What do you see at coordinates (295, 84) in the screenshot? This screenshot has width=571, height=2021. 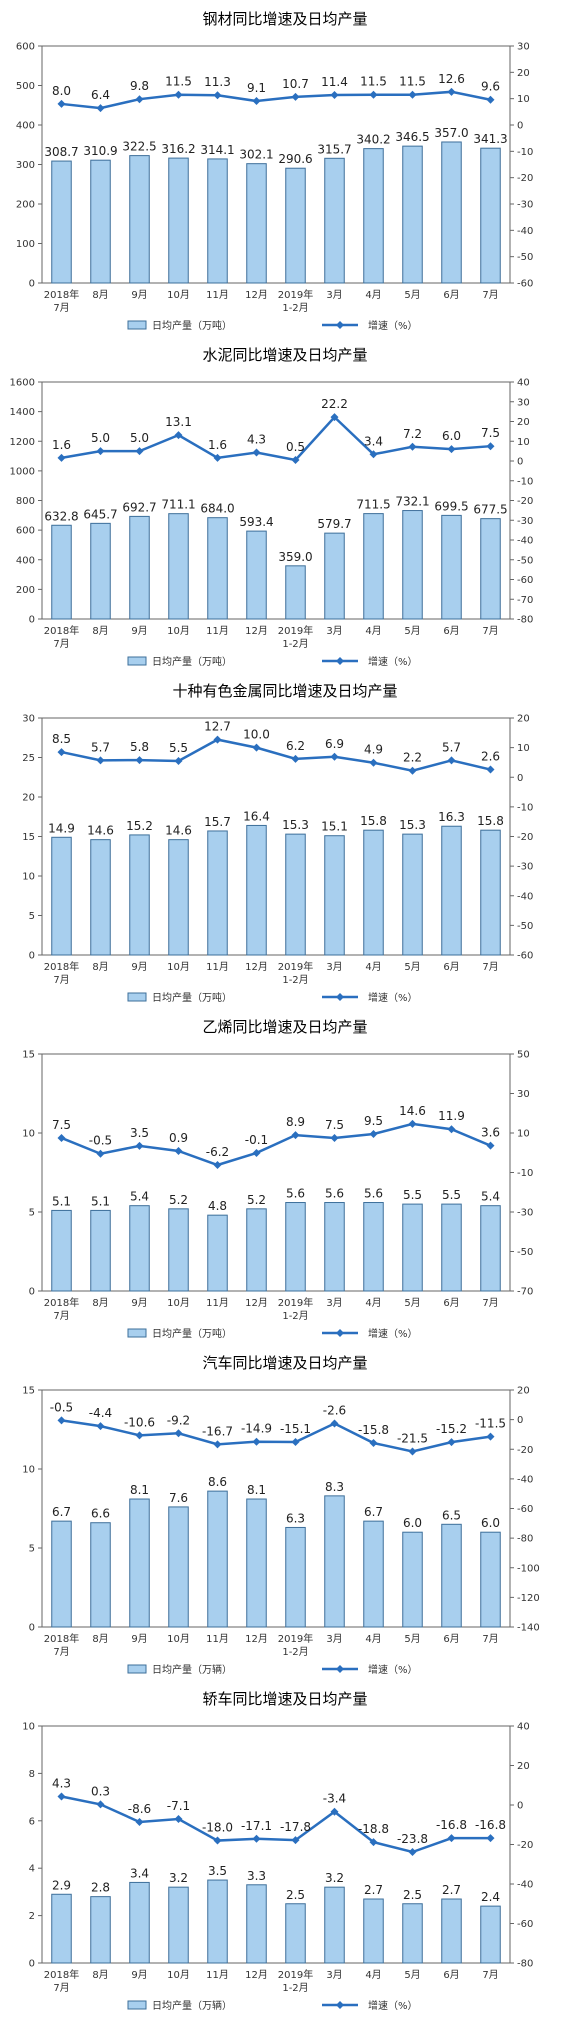 I see `line-value-label: 10.7` at bounding box center [295, 84].